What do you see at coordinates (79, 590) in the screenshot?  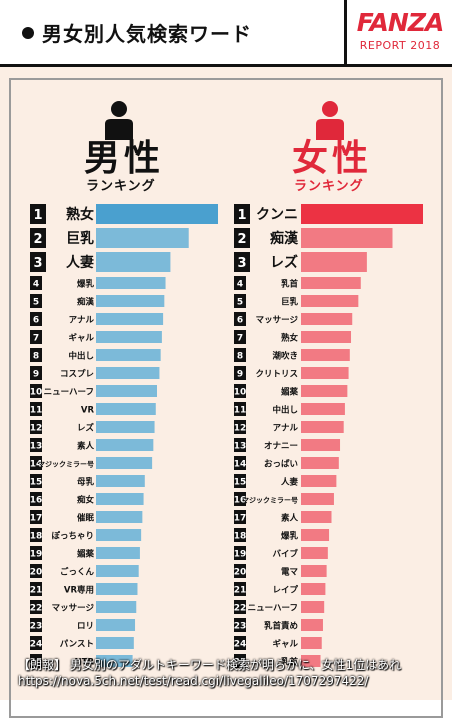 I see `male-category-label: VR専用` at bounding box center [79, 590].